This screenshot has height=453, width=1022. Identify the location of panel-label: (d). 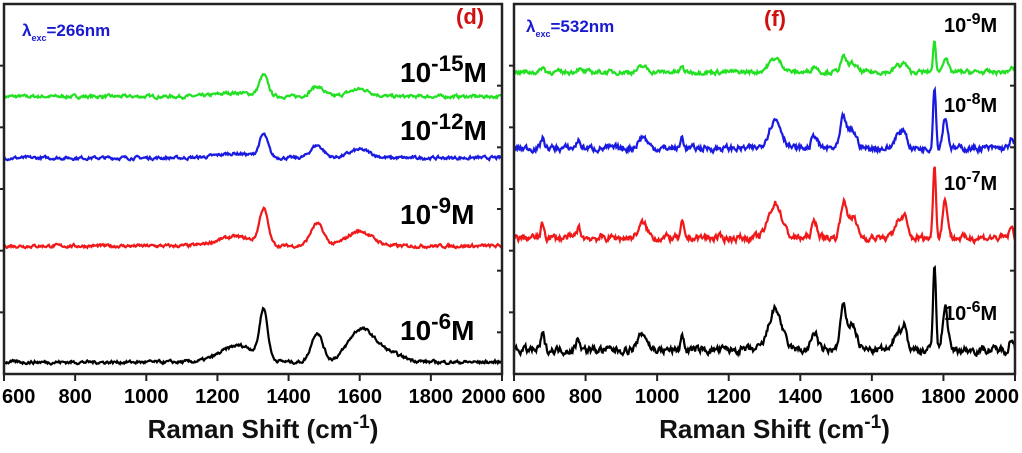
(470, 16).